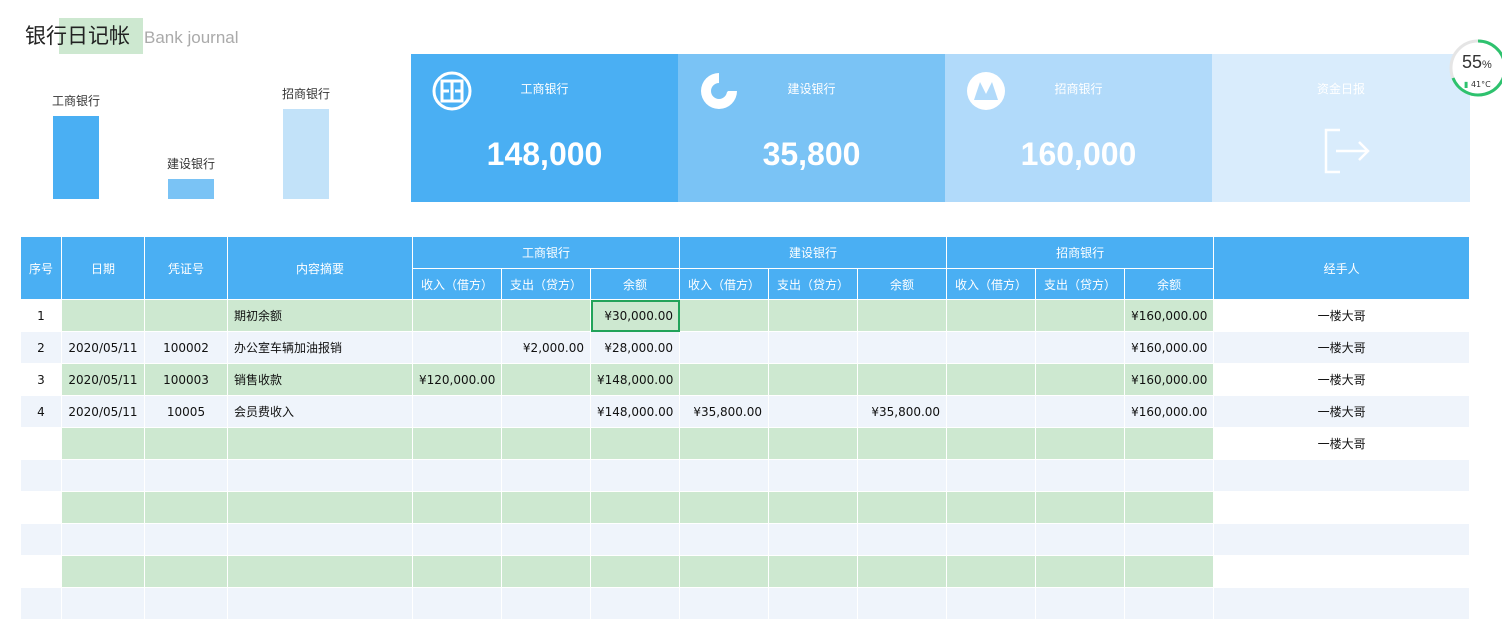 The image size is (1502, 620). What do you see at coordinates (320, 379) in the screenshot?
I see `cell-summary: 销售收款` at bounding box center [320, 379].